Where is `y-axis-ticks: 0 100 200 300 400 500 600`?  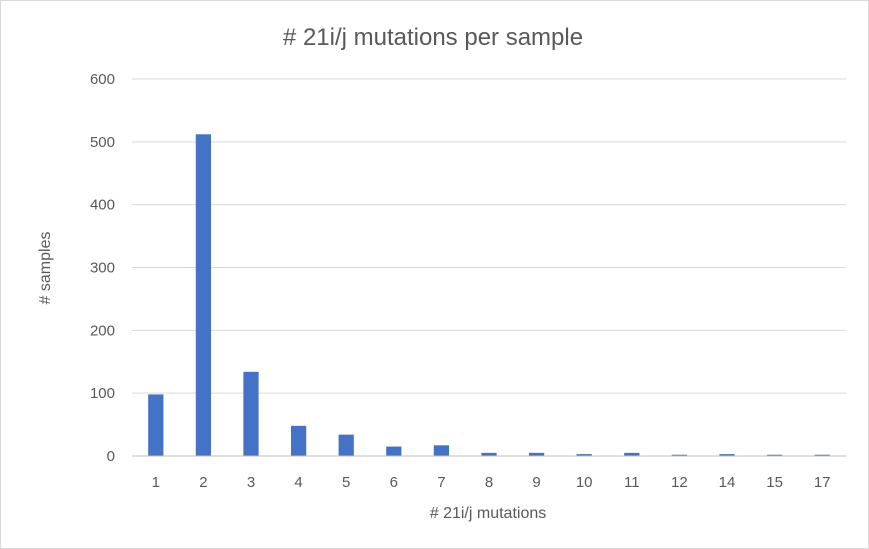
y-axis-ticks: 0 100 200 300 400 500 600 is located at coordinates (102, 268).